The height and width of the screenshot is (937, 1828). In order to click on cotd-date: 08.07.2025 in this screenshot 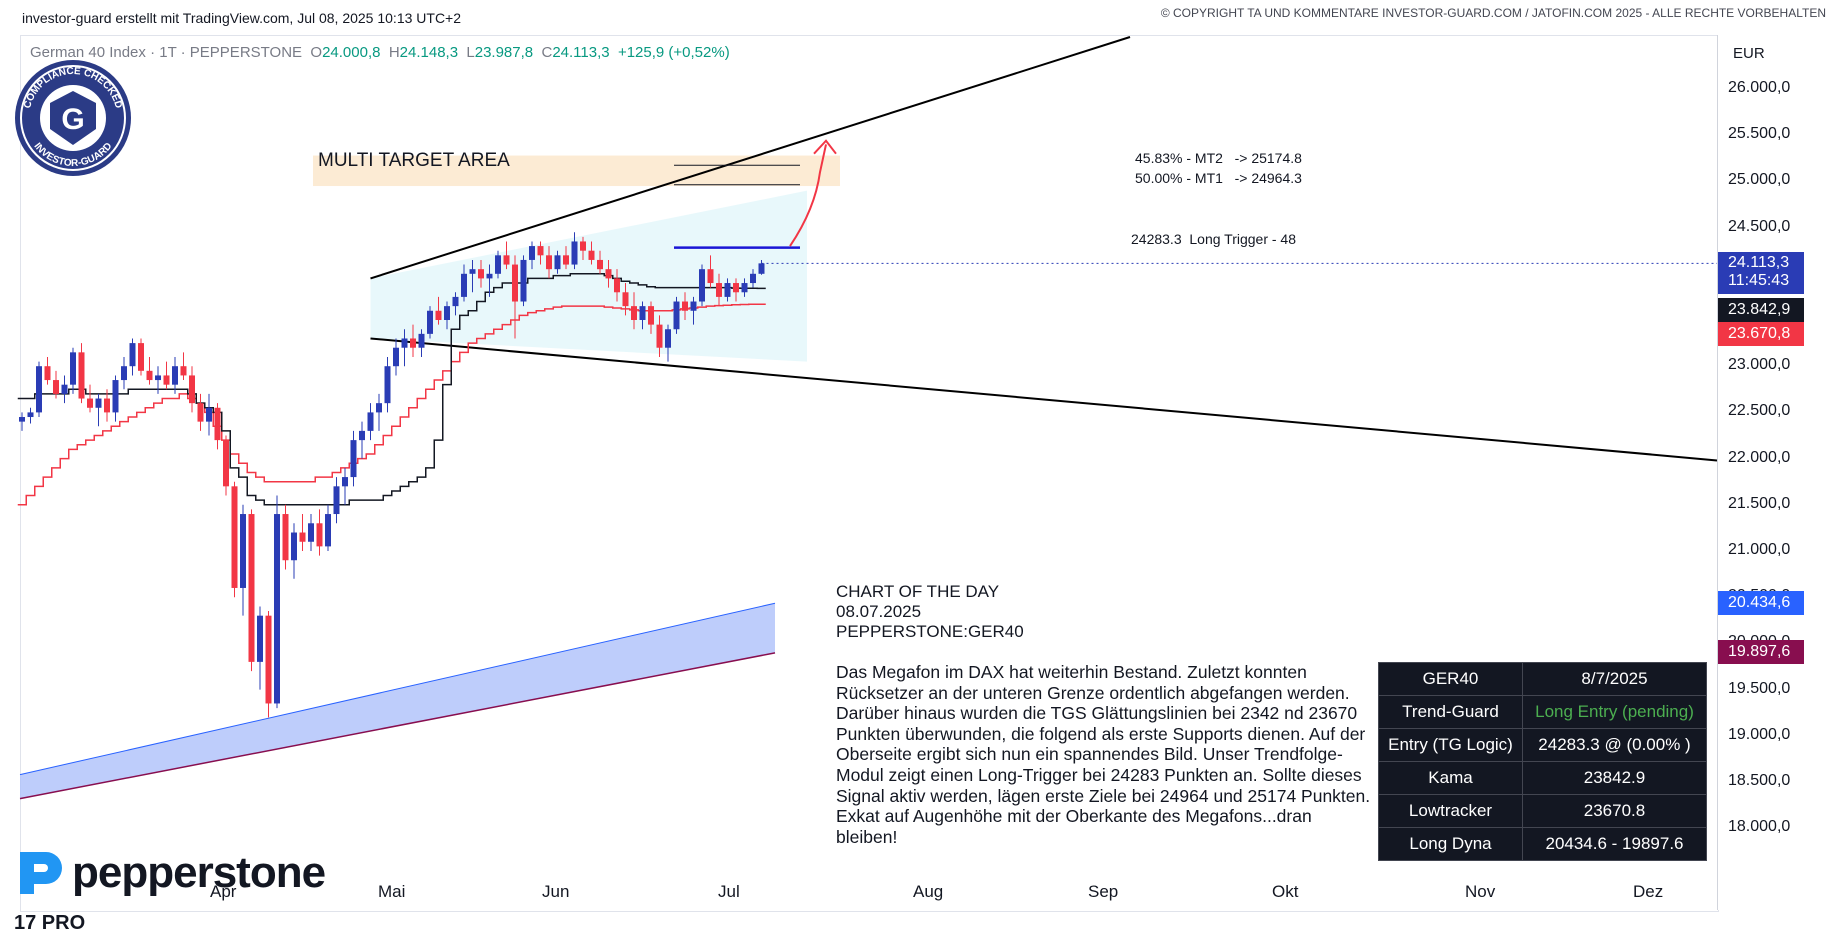, I will do `click(879, 611)`.